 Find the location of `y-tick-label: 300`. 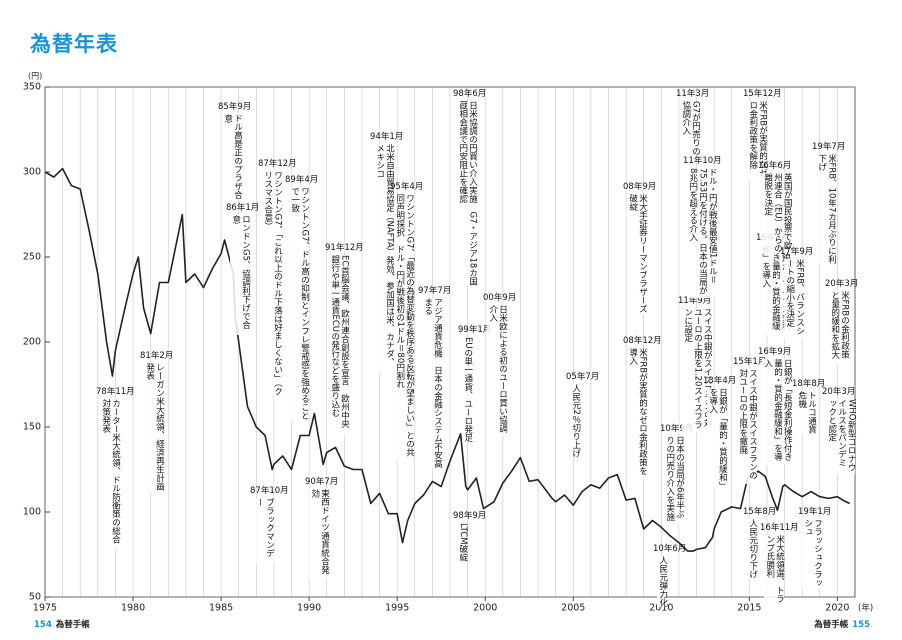

y-tick-label: 300 is located at coordinates (32, 172).